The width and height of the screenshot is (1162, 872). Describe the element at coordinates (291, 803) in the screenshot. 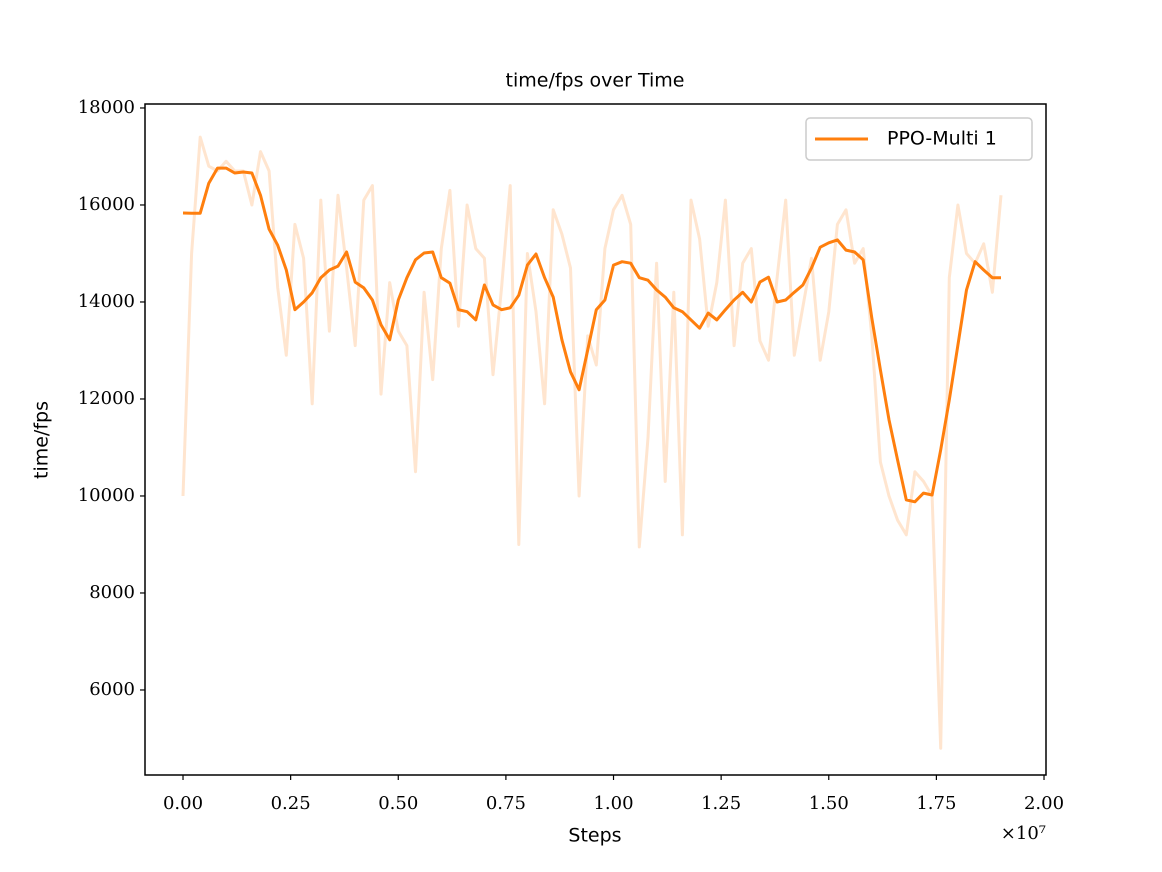

I see `x-tick-label: 0.25` at that location.